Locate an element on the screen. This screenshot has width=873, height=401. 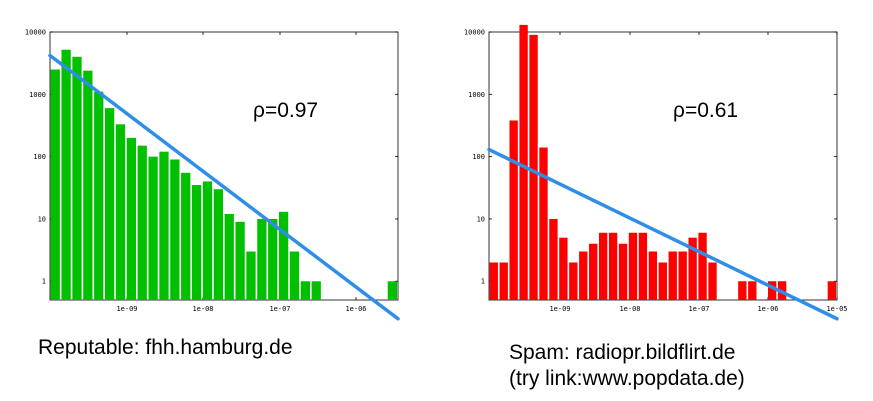
right-caption-line1: Spam: radiopr.bildflirt.de is located at coordinates (622, 352).